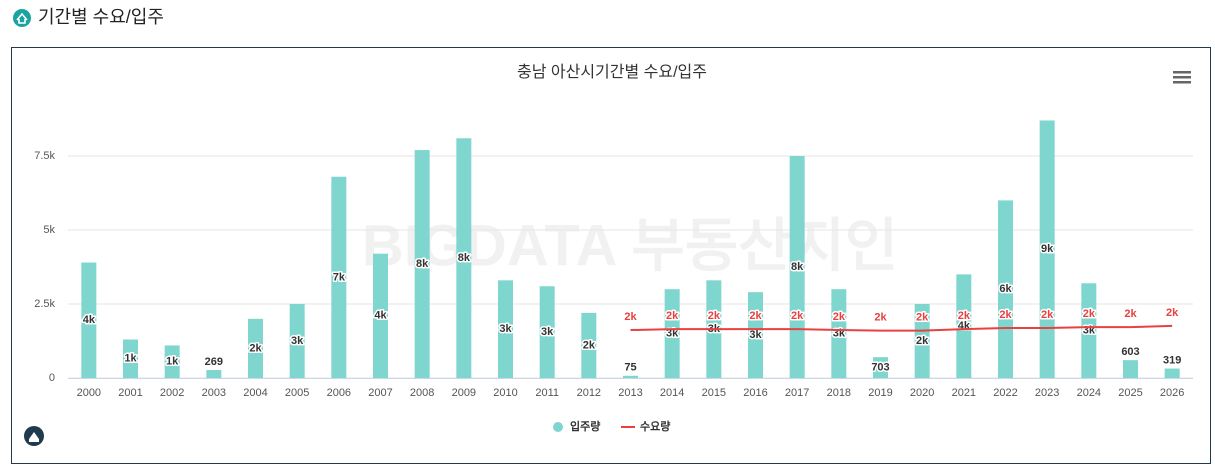 This screenshot has width=1215, height=472. What do you see at coordinates (101, 17) in the screenshot?
I see `header-title: 기간별 수요/입주` at bounding box center [101, 17].